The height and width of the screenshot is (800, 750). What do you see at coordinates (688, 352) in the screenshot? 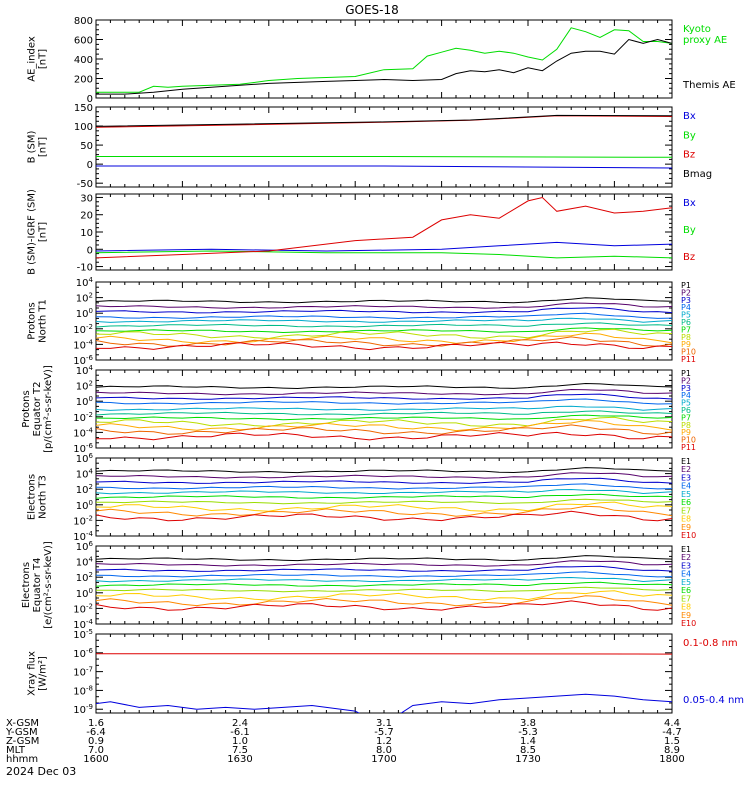
I see `legend-p10: P10` at bounding box center [688, 352].